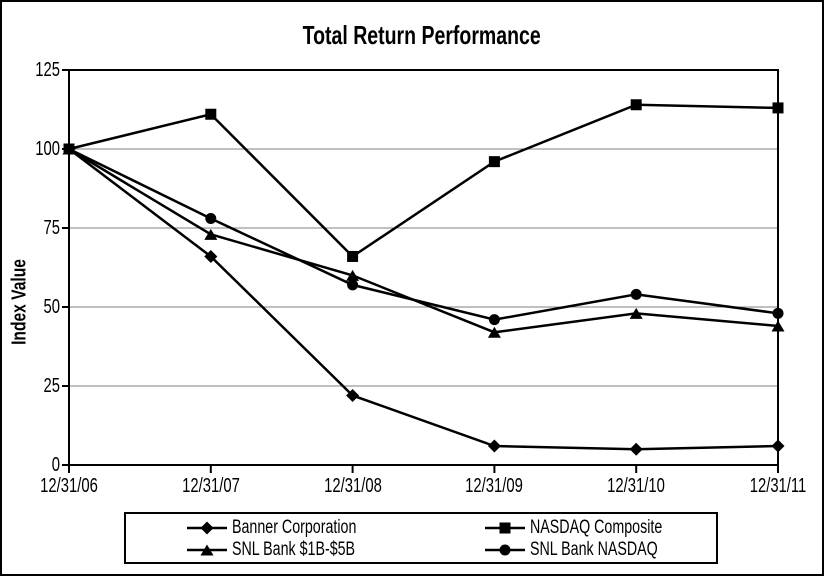  Describe the element at coordinates (55, 465) in the screenshot. I see `y-tick-label: 0` at that location.